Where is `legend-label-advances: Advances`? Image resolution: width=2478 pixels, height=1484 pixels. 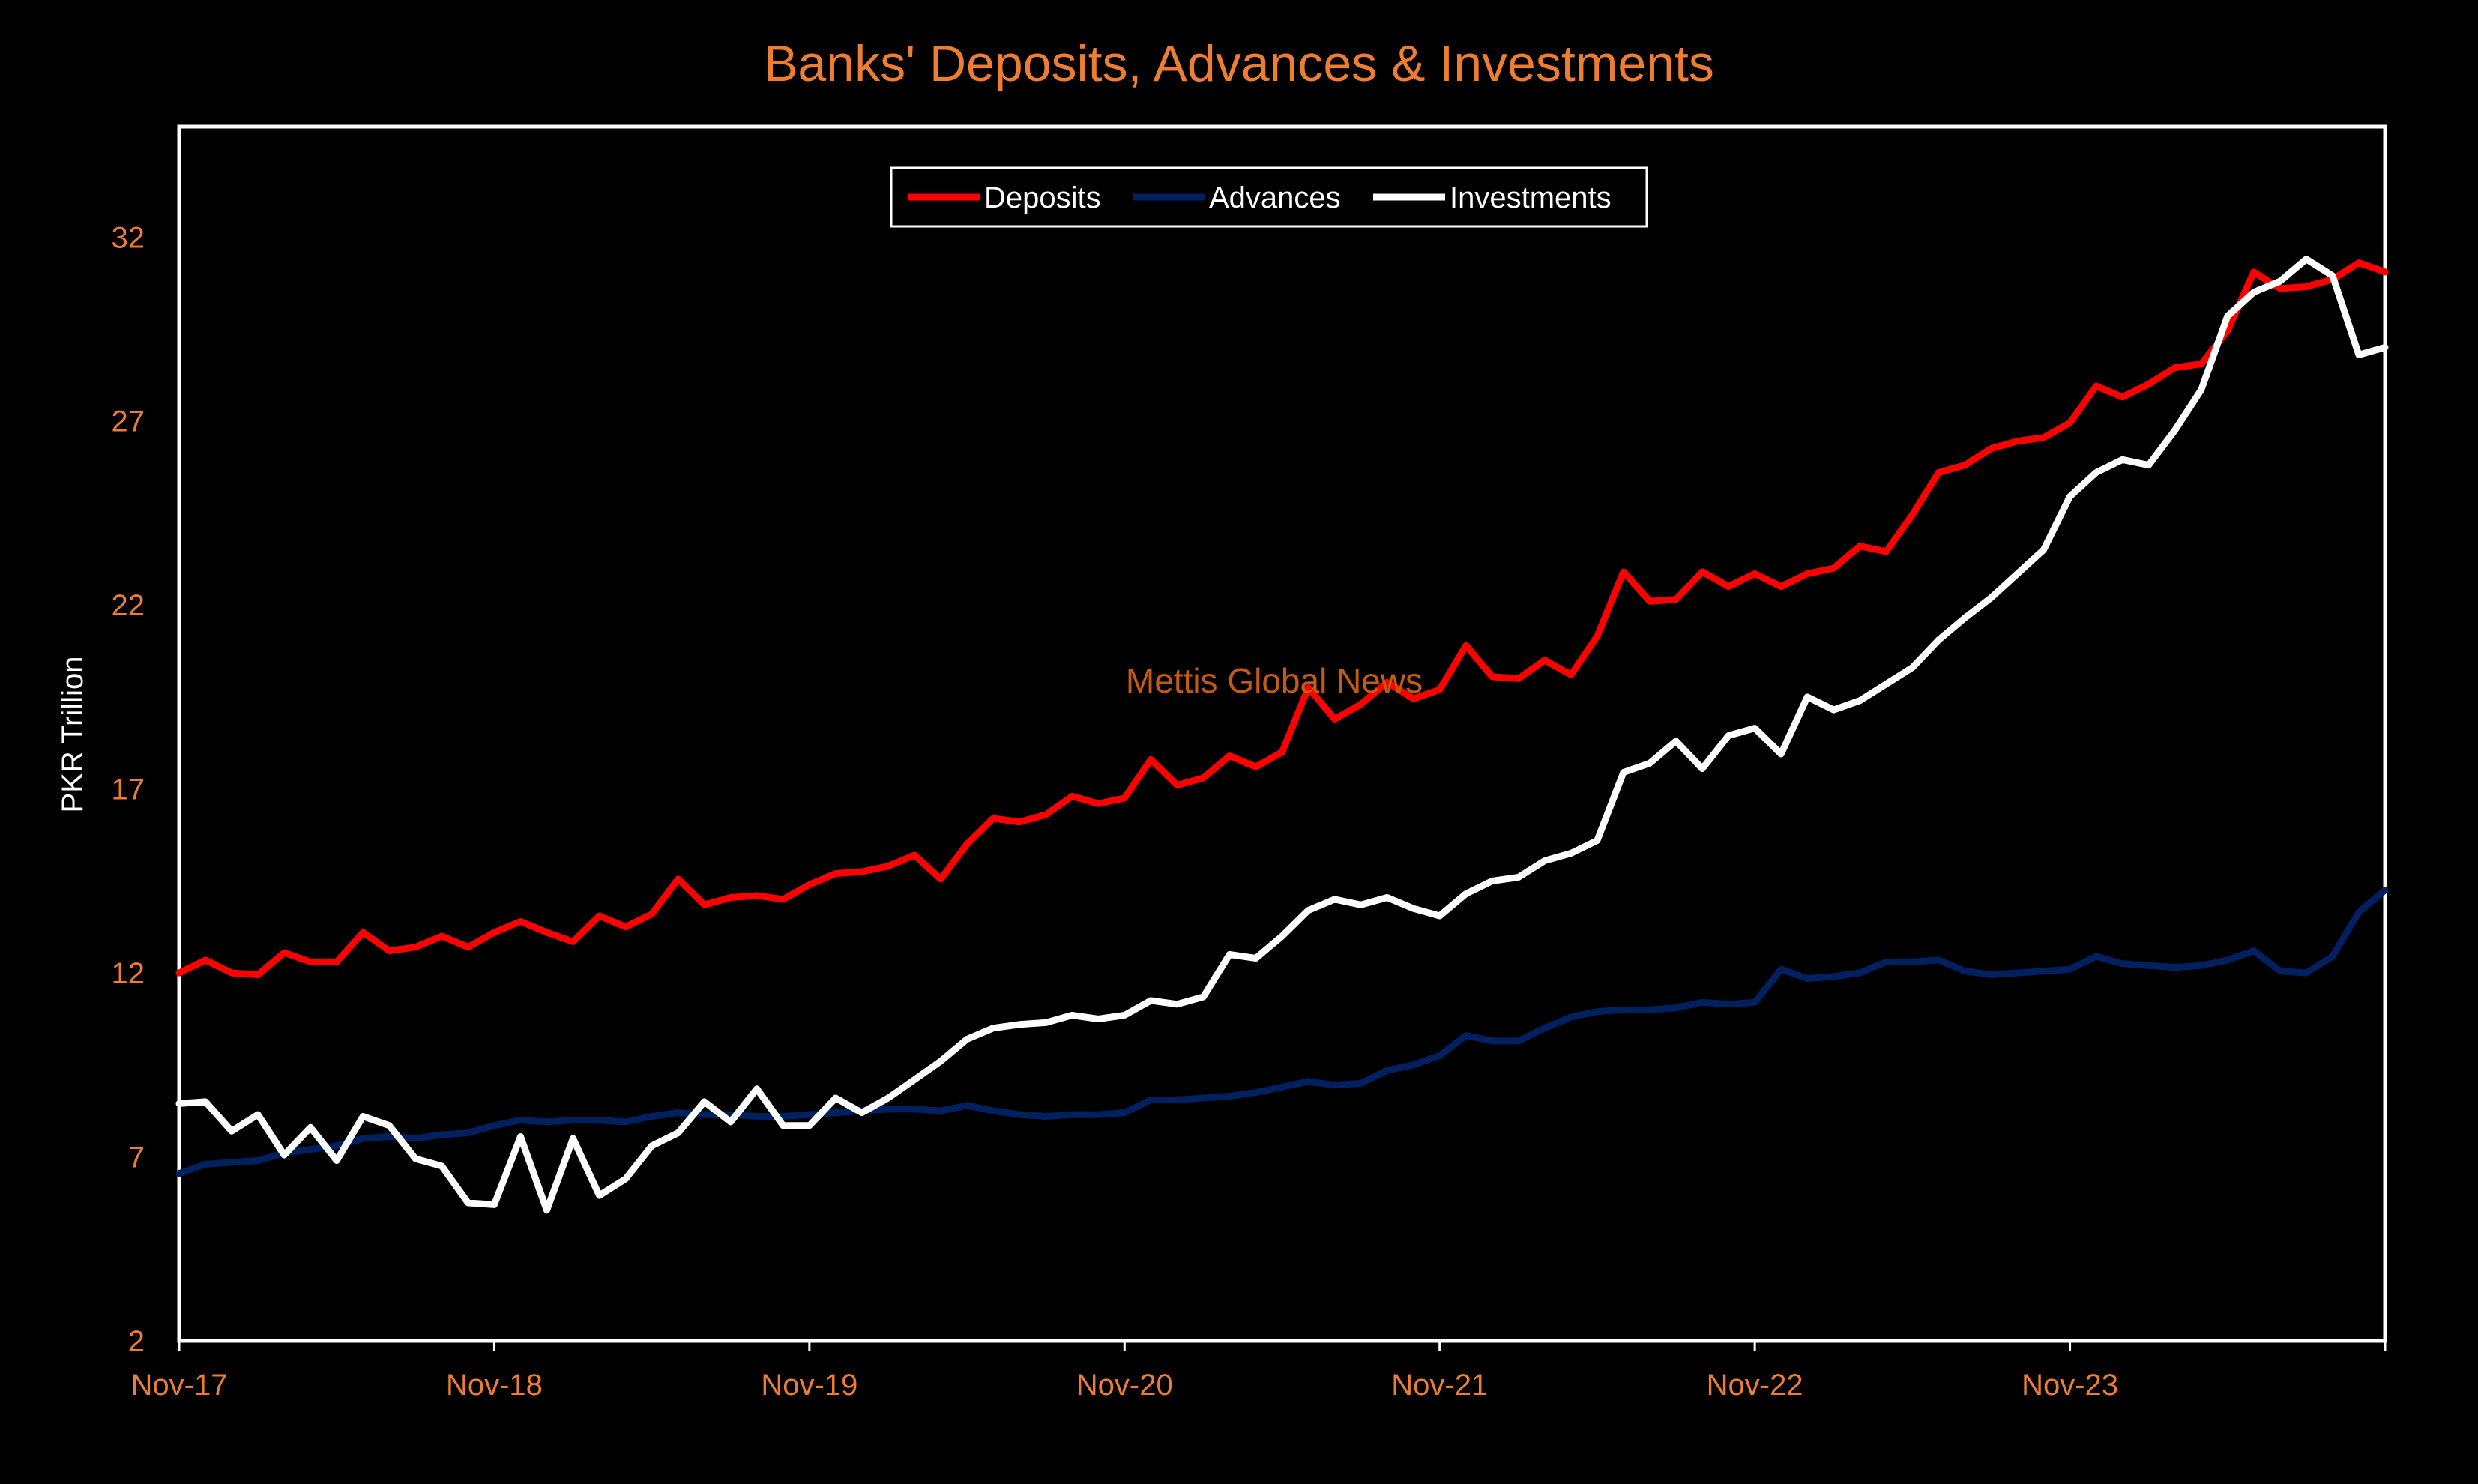
legend-label-advances: Advances is located at coordinates (1275, 198).